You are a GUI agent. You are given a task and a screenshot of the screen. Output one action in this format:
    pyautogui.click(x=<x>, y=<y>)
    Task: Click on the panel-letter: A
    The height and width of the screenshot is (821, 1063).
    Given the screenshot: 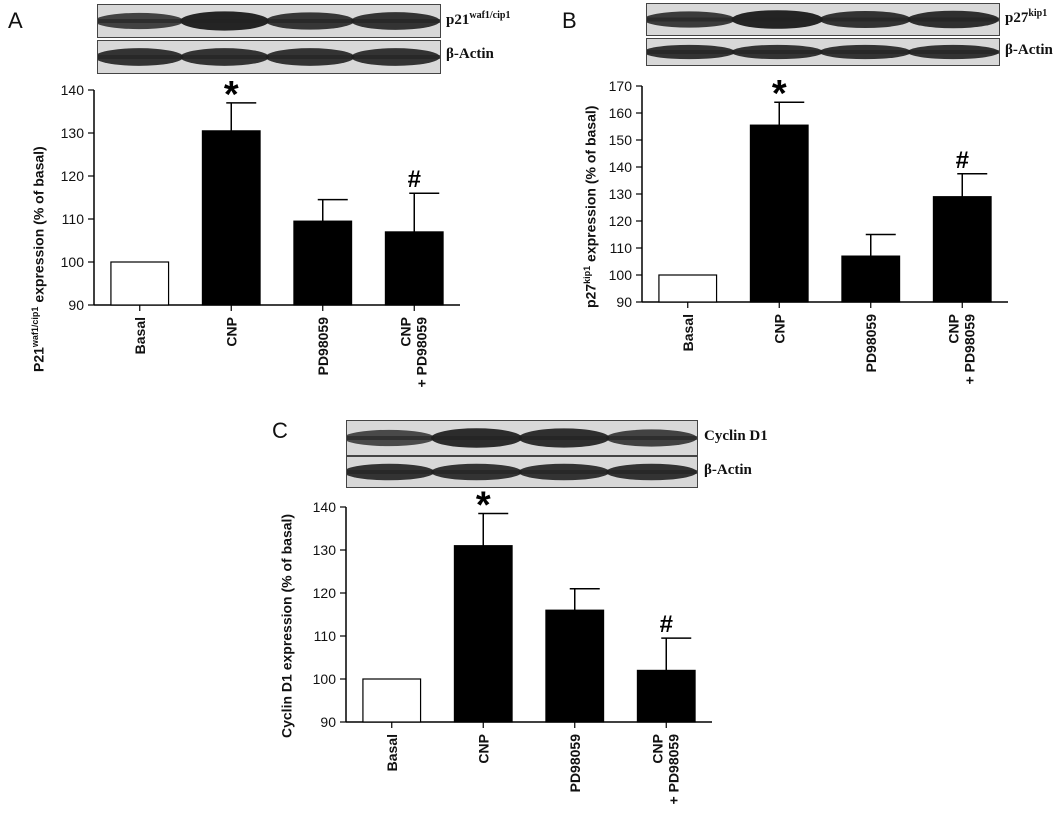 What is the action you would take?
    pyautogui.click(x=15, y=20)
    